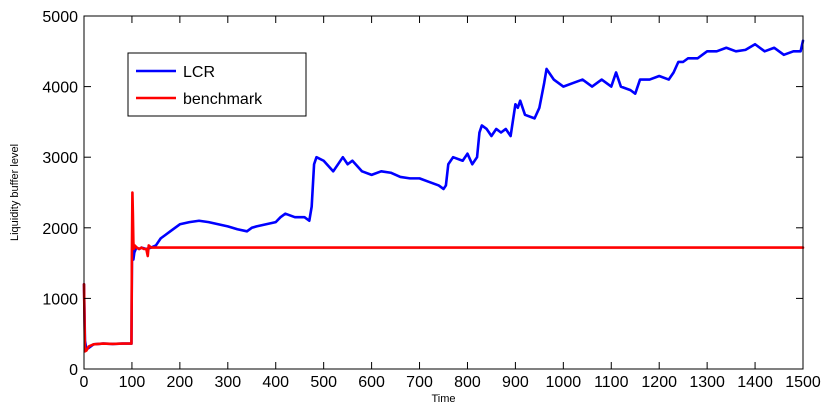 The image size is (826, 409). Describe the element at coordinates (275, 382) in the screenshot. I see `x-tick-label: 400` at that location.